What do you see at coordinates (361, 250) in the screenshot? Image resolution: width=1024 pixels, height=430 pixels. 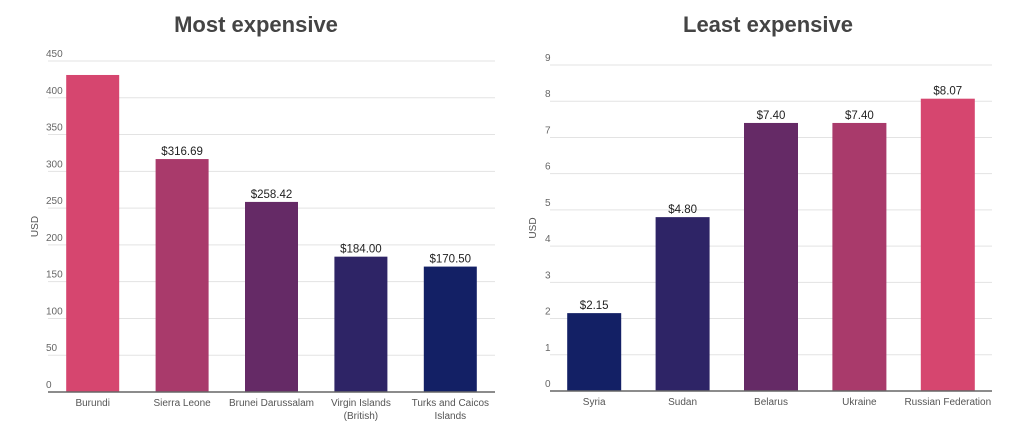 I see `data-label: $184.00` at bounding box center [361, 250].